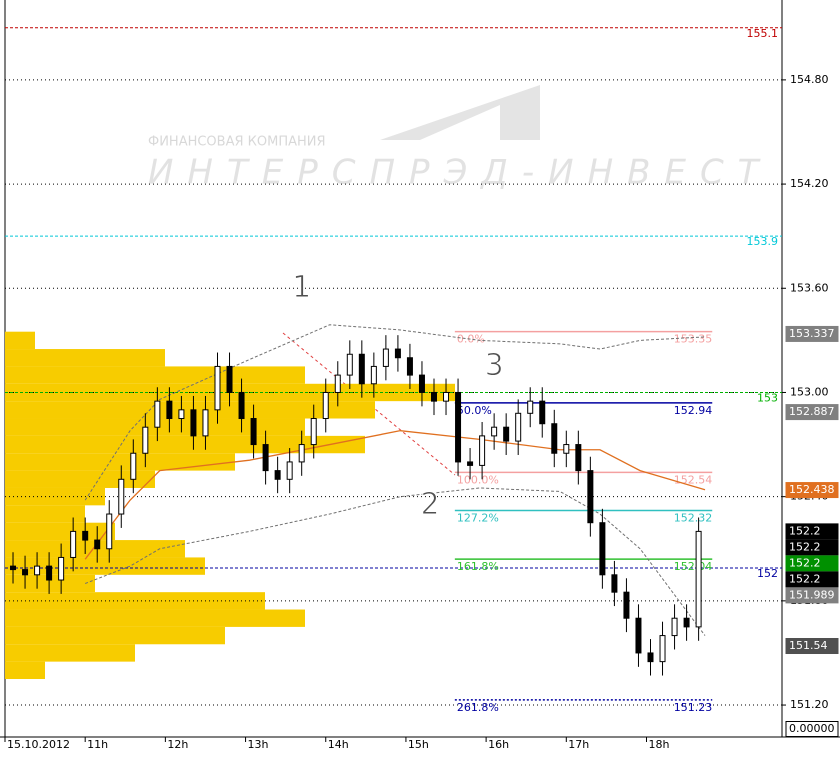 The width and height of the screenshot is (840, 757). I want to click on x-tick-label: 11h, so click(97, 744).